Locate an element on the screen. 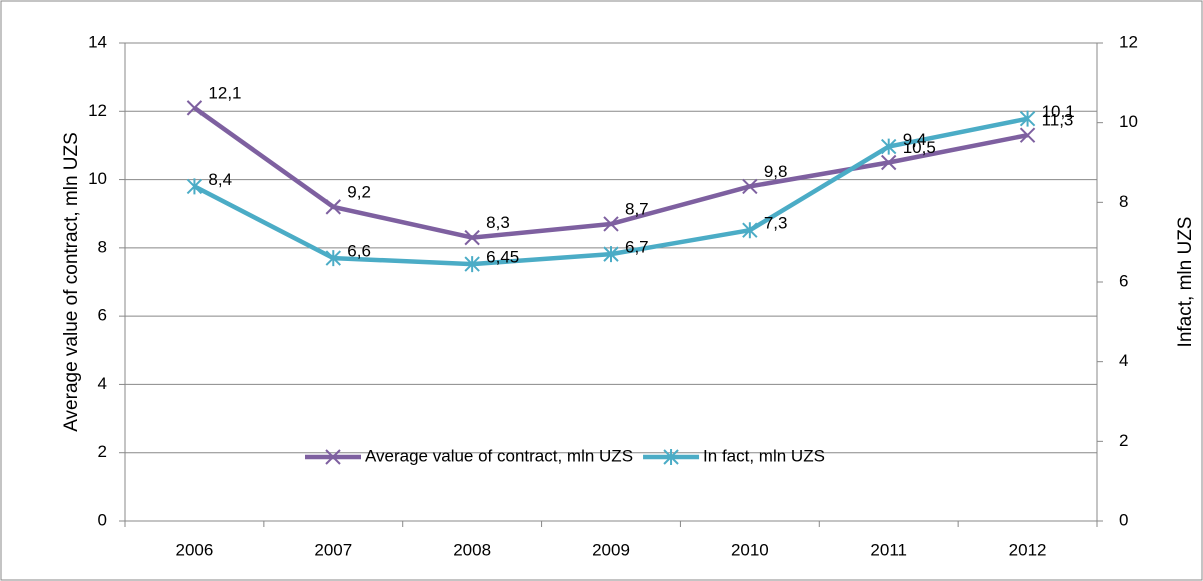  y2-axis-title: Infact, mln UZS is located at coordinates (1185, 282).